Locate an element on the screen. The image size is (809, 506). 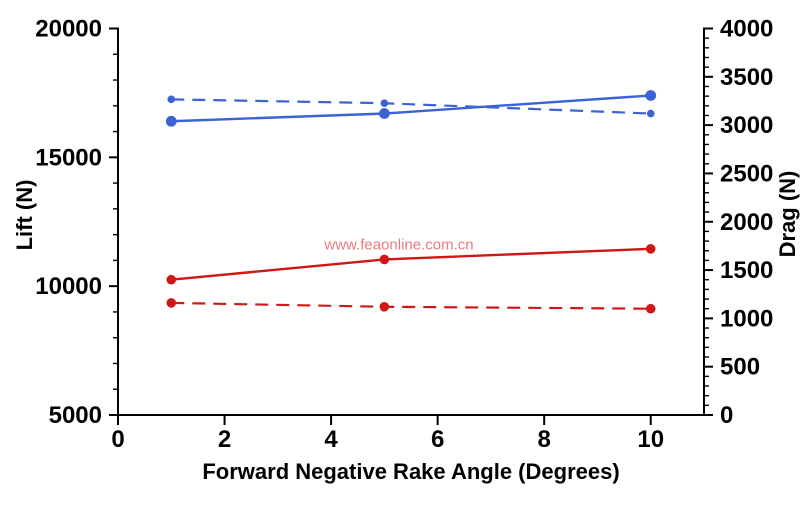
x-tick-label: 10 is located at coordinates (650, 439).